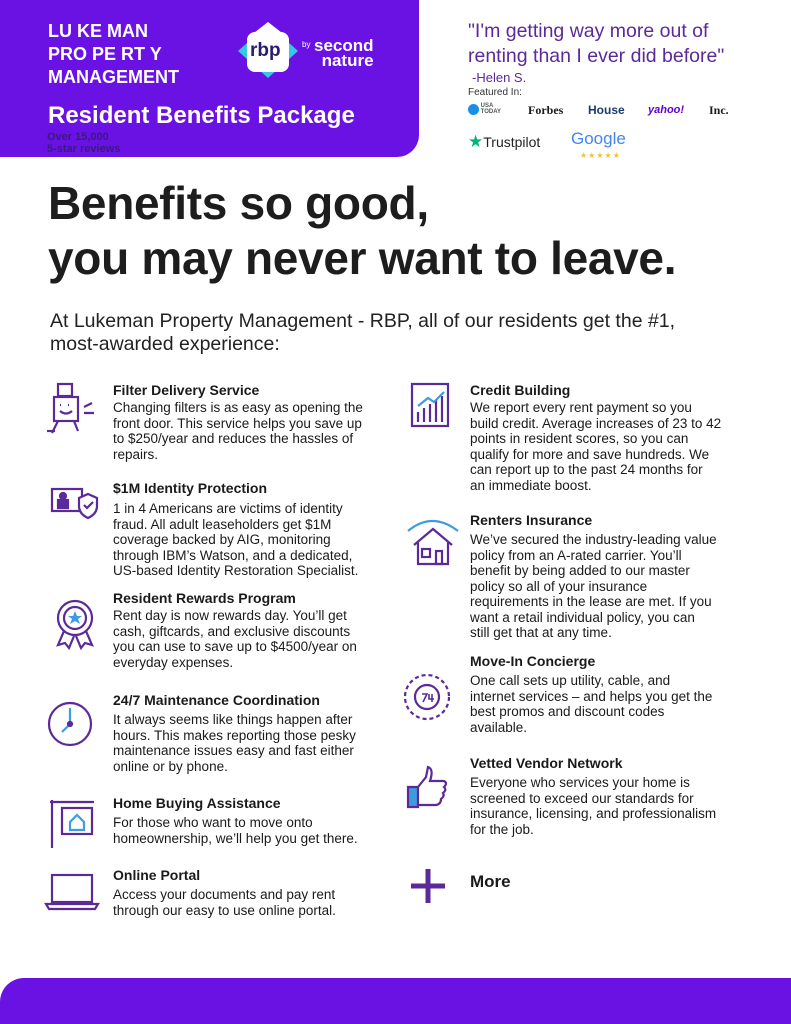 This screenshot has height=1024, width=791. Describe the element at coordinates (533, 661) in the screenshot. I see `benefit-title: Move-In Concierge` at that location.